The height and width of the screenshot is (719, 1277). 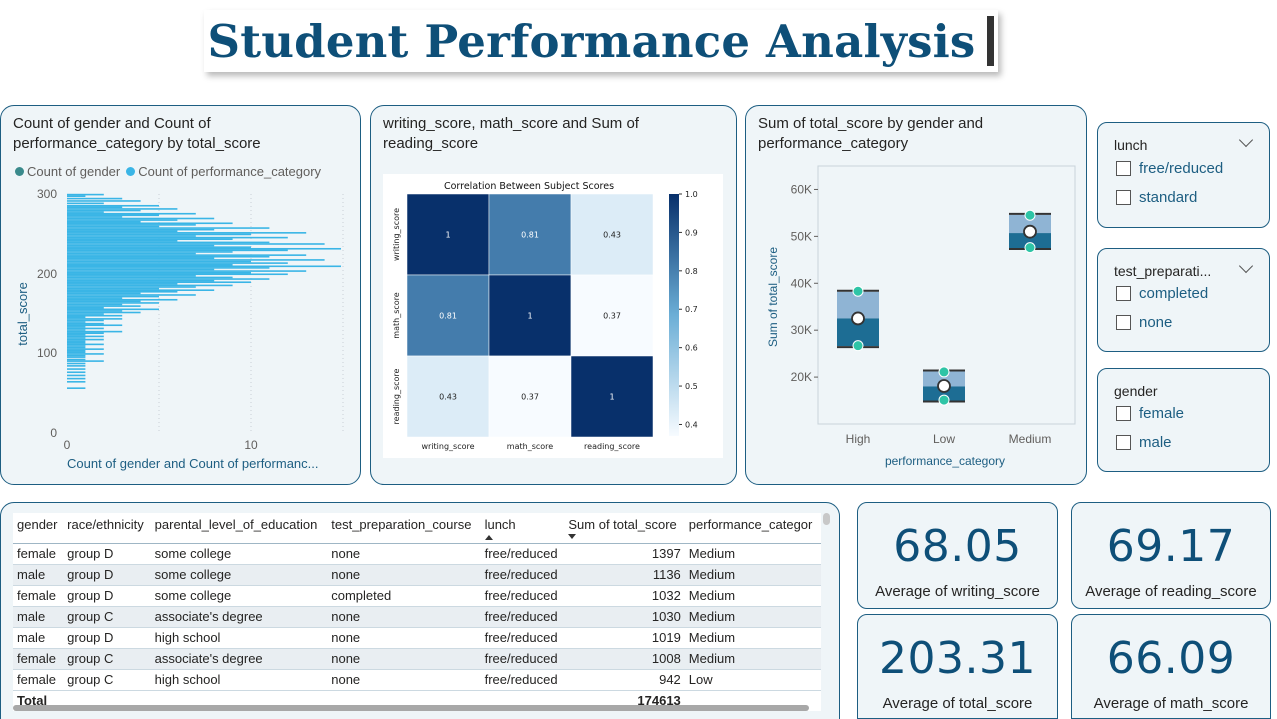 What do you see at coordinates (1144, 442) in the screenshot?
I see `slicer-option-male: male` at bounding box center [1144, 442].